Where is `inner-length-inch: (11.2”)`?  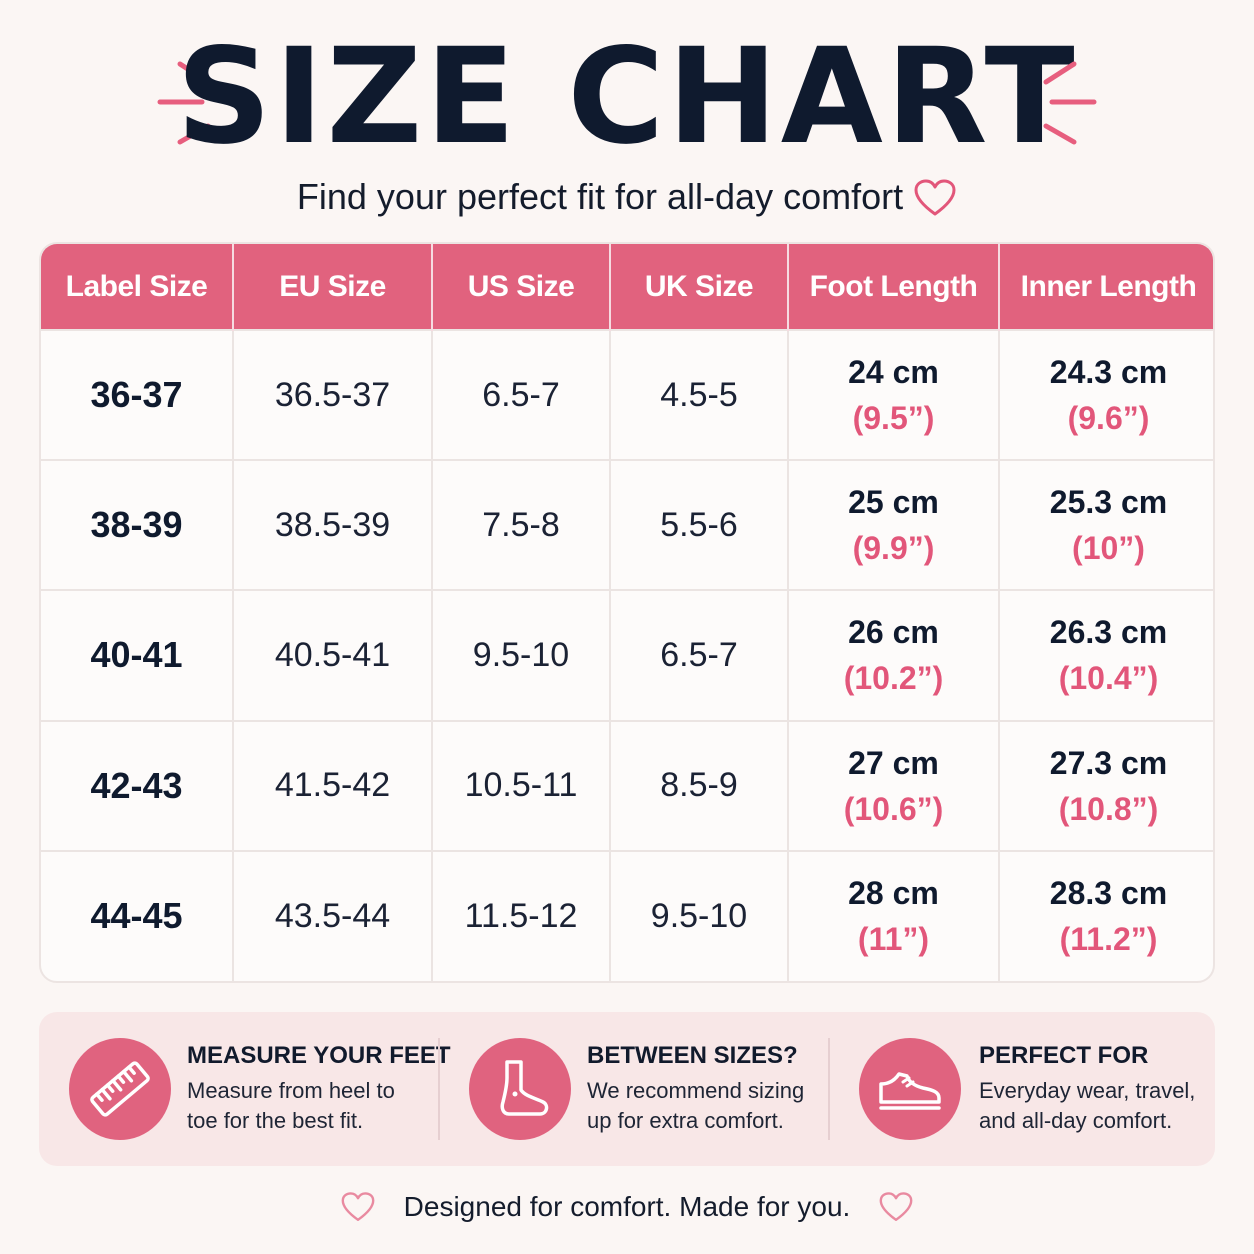 inner-length-inch: (11.2”) is located at coordinates (1108, 939).